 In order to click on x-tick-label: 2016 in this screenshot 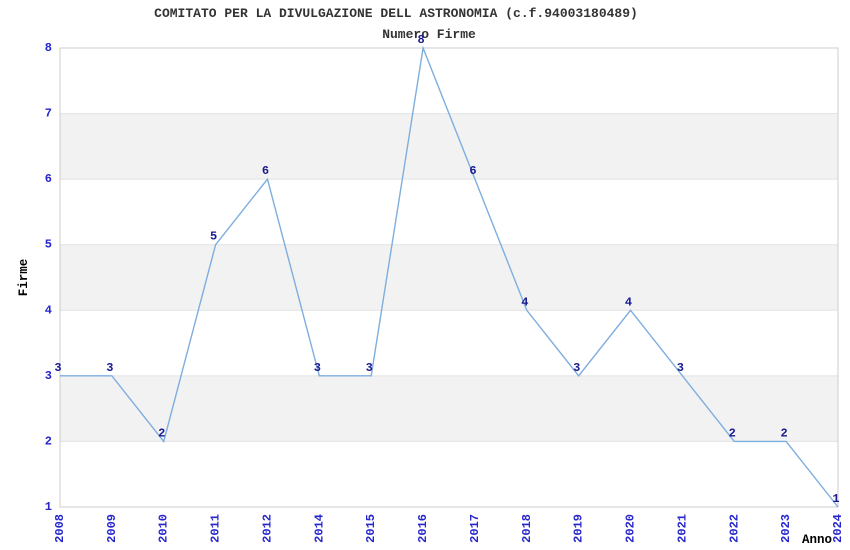, I will do `click(423, 528)`.